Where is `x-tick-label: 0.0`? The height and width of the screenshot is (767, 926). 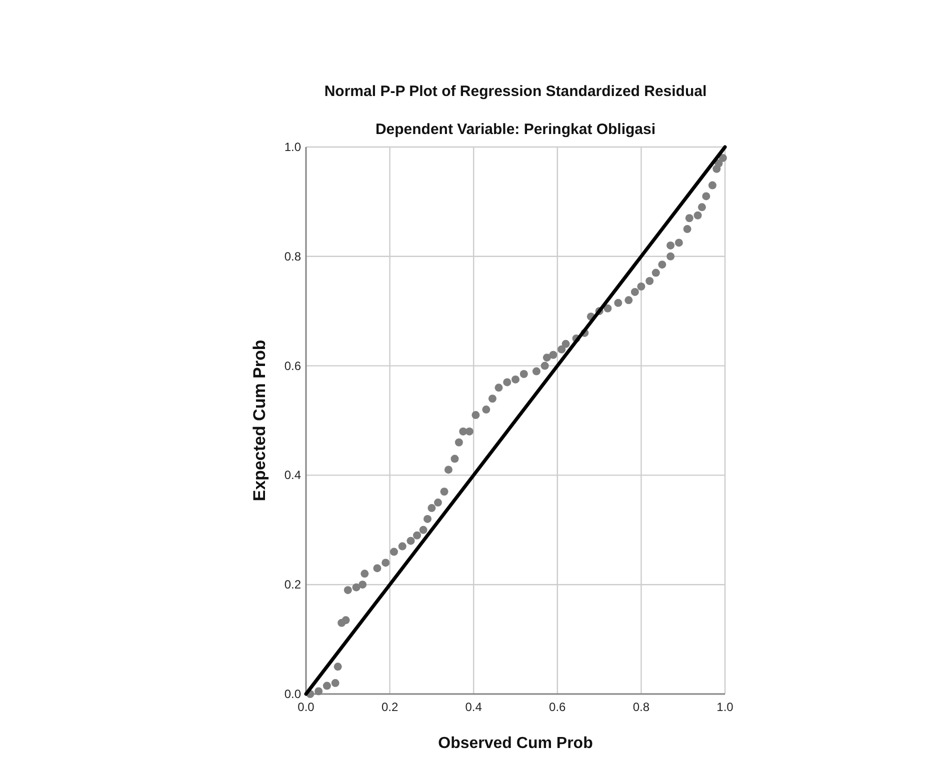 x-tick-label: 0.0 is located at coordinates (306, 707).